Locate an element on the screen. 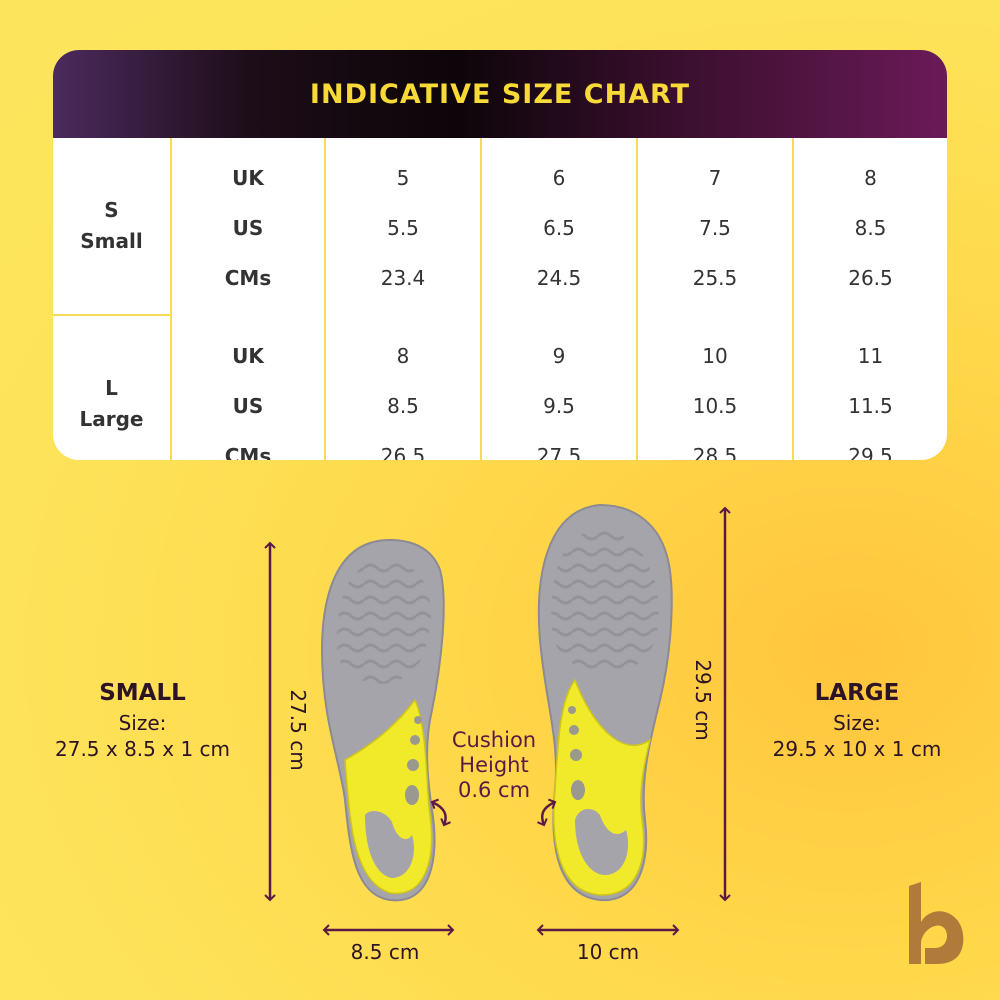 This screenshot has width=1000, height=1000. size-code: L is located at coordinates (111, 387).